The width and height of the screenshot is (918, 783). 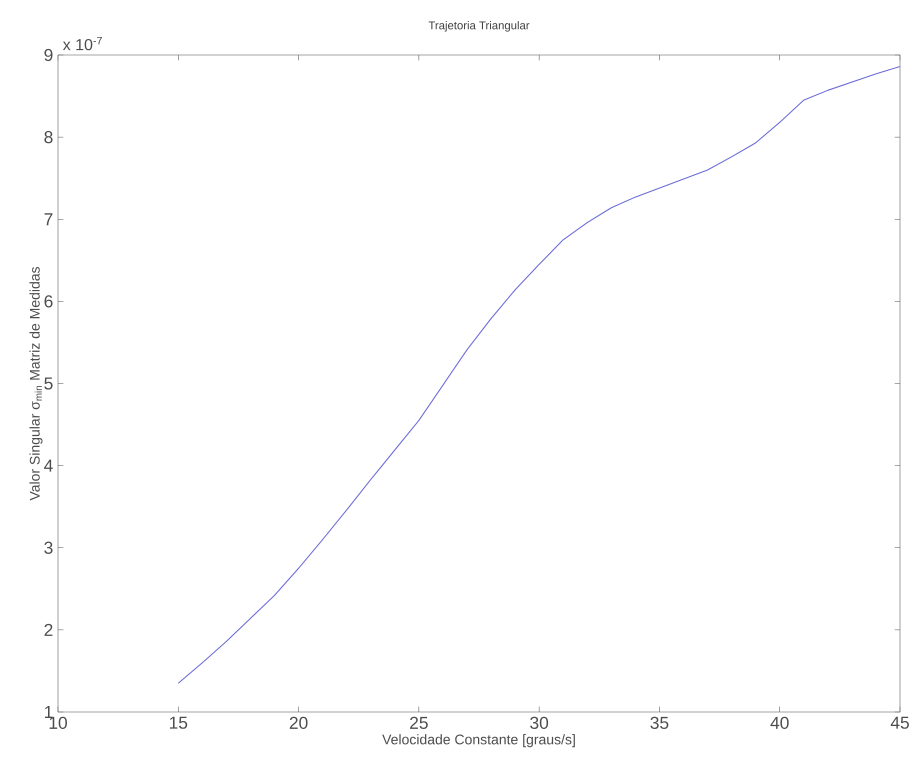 What do you see at coordinates (179, 722) in the screenshot?
I see `x-tick-label: 15` at bounding box center [179, 722].